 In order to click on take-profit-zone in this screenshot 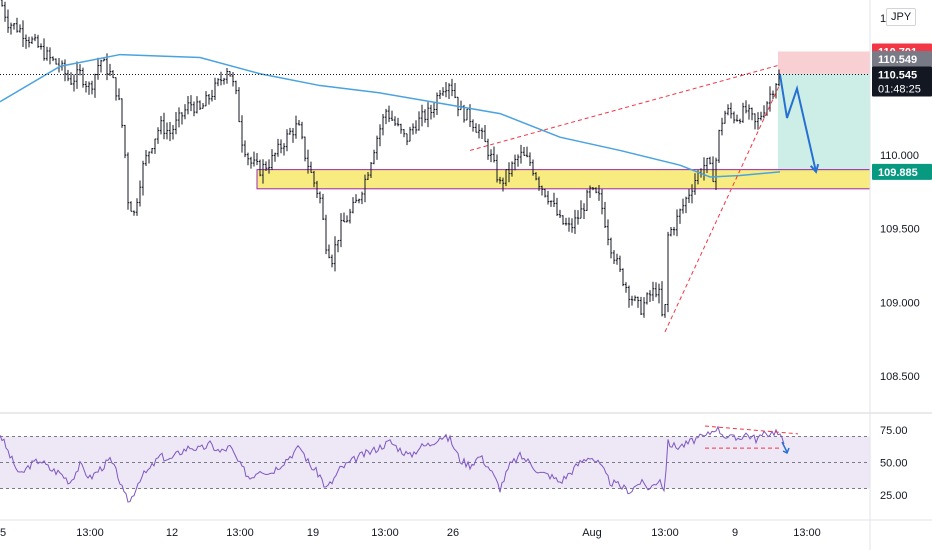, I will do `click(824, 122)`.